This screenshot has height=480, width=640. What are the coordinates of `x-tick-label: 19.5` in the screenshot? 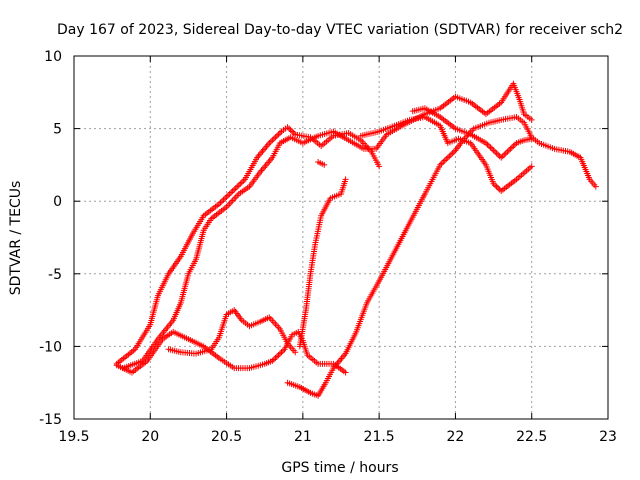 It's located at (73, 437).